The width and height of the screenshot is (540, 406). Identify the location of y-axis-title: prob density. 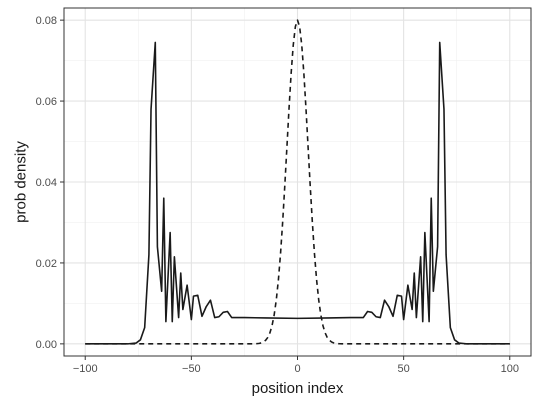
(20, 182).